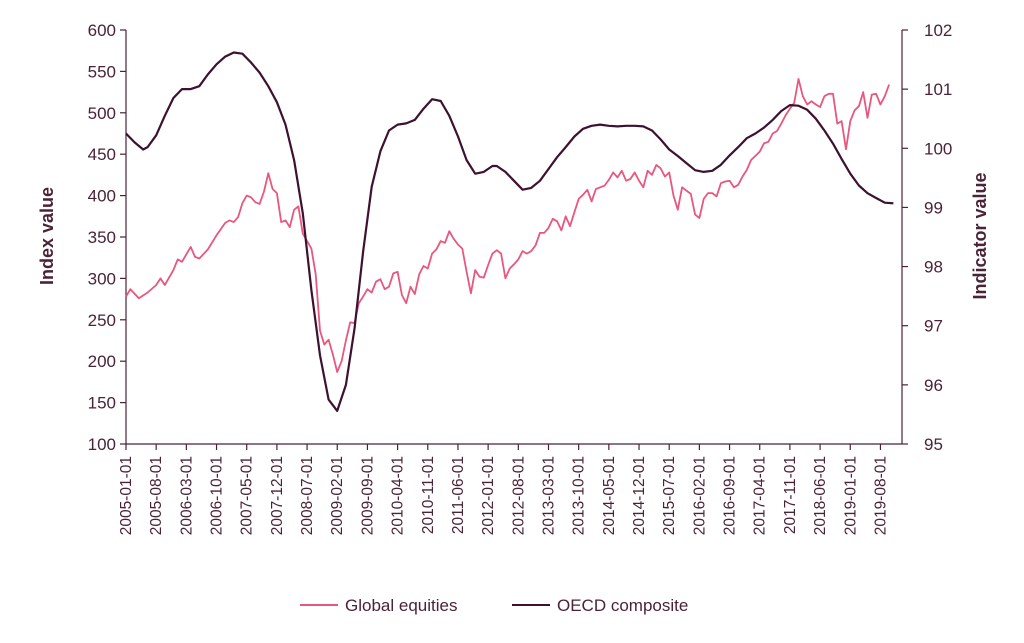  I want to click on x-tick-label: 2019-01-01, so click(850, 495).